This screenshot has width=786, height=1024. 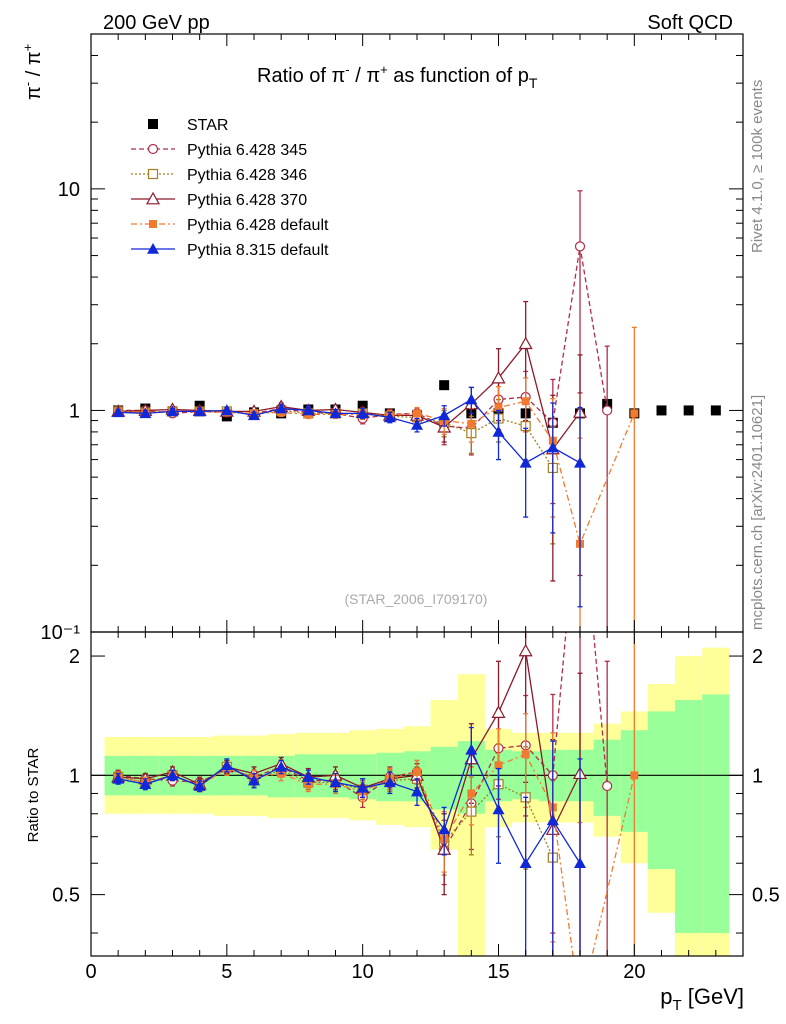 I want to click on x-tick-label: 5, so click(x=226, y=972).